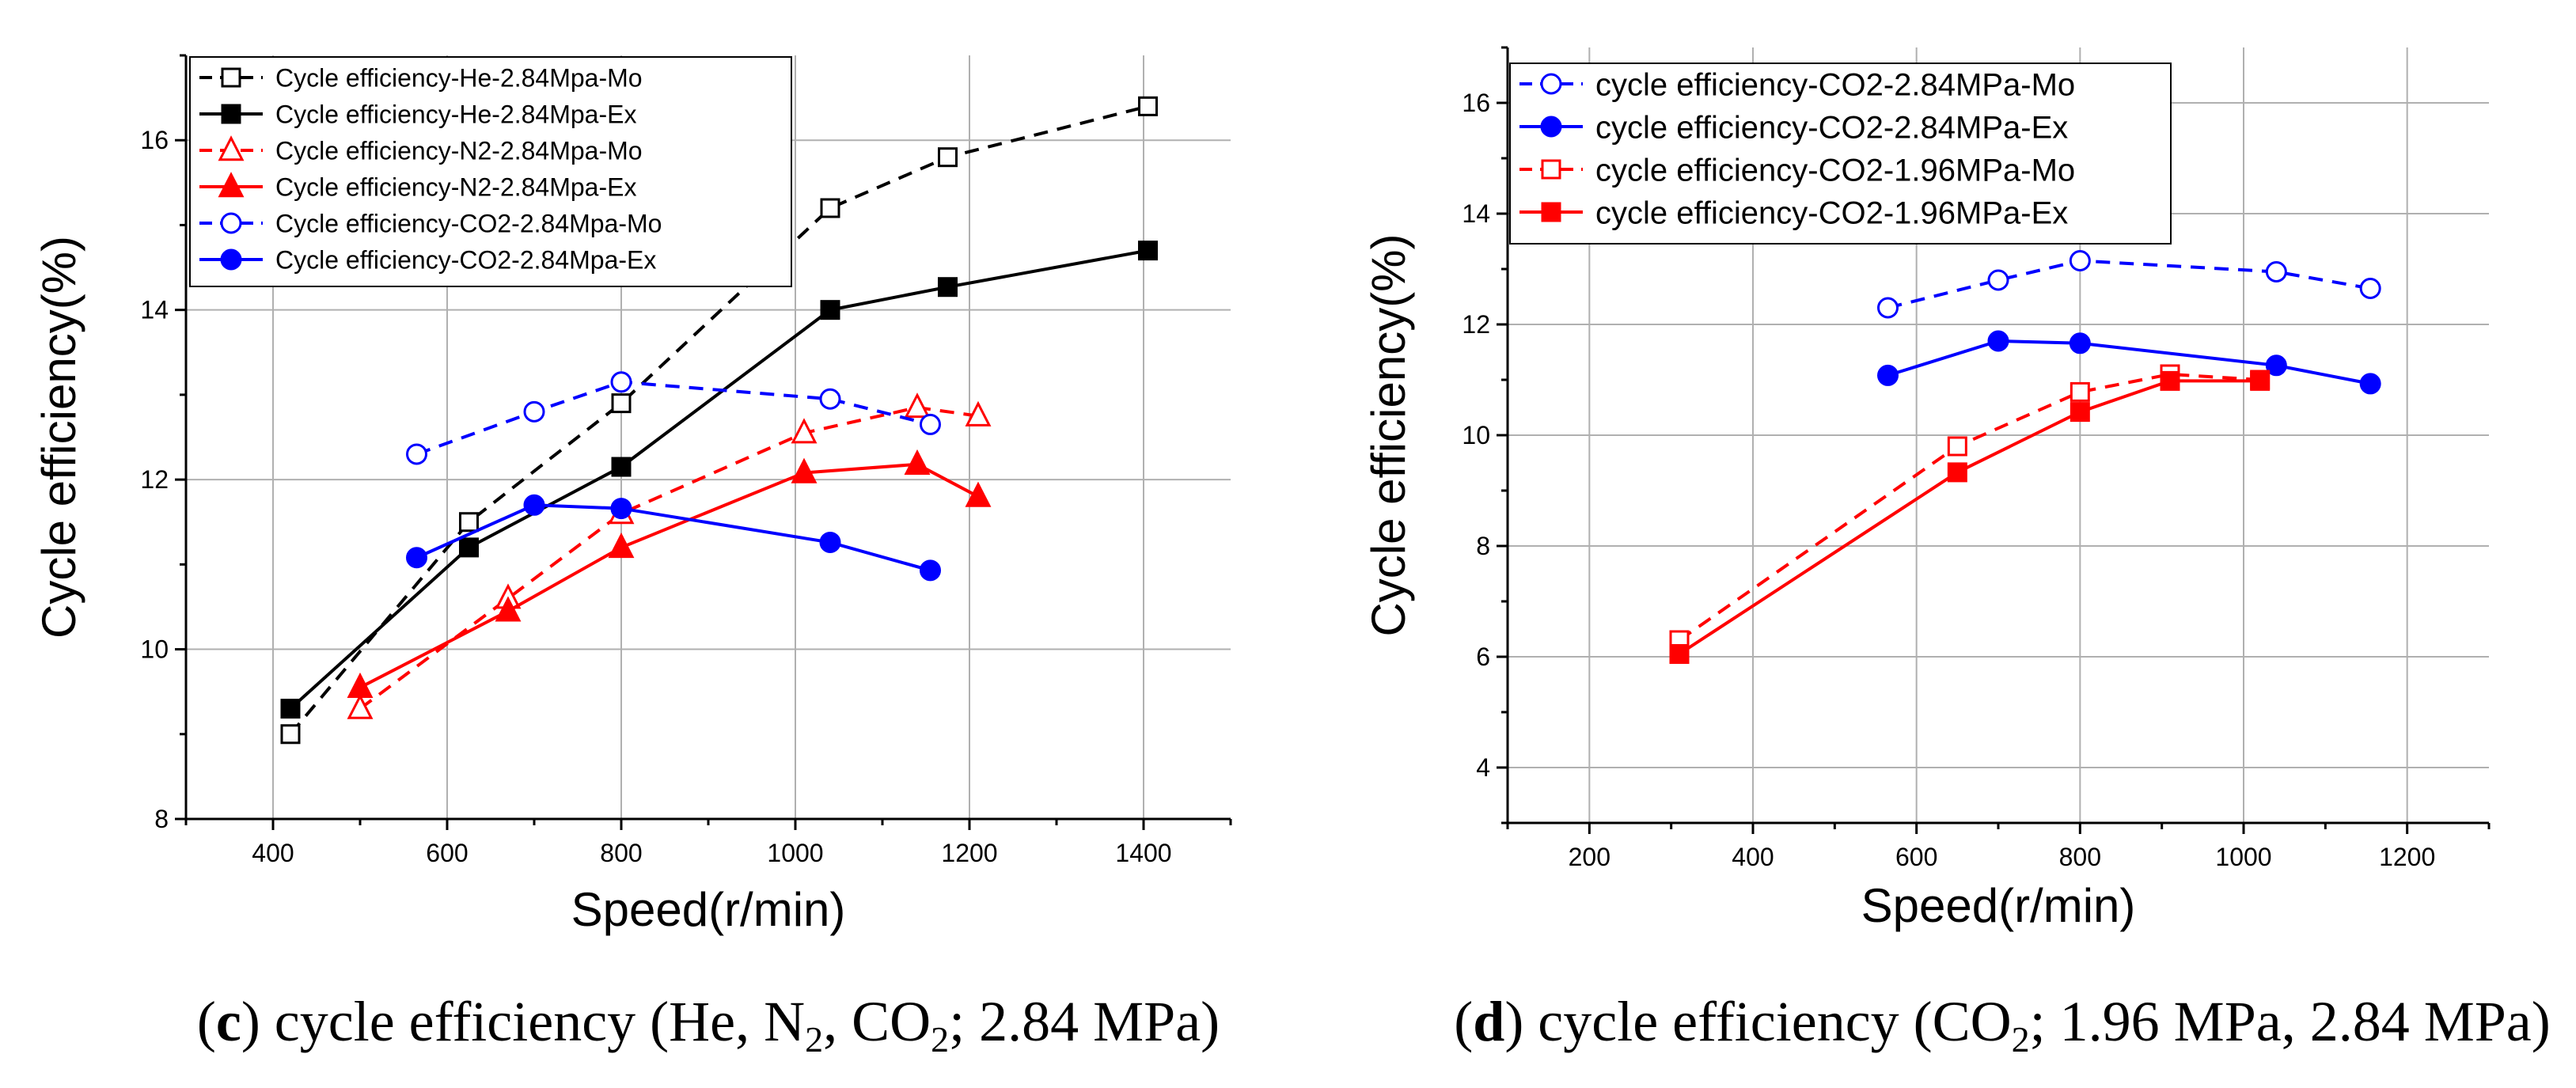 Image resolution: width=2576 pixels, height=1088 pixels. What do you see at coordinates (877, 1021) in the screenshot?
I see `caption-text: , CO` at bounding box center [877, 1021].